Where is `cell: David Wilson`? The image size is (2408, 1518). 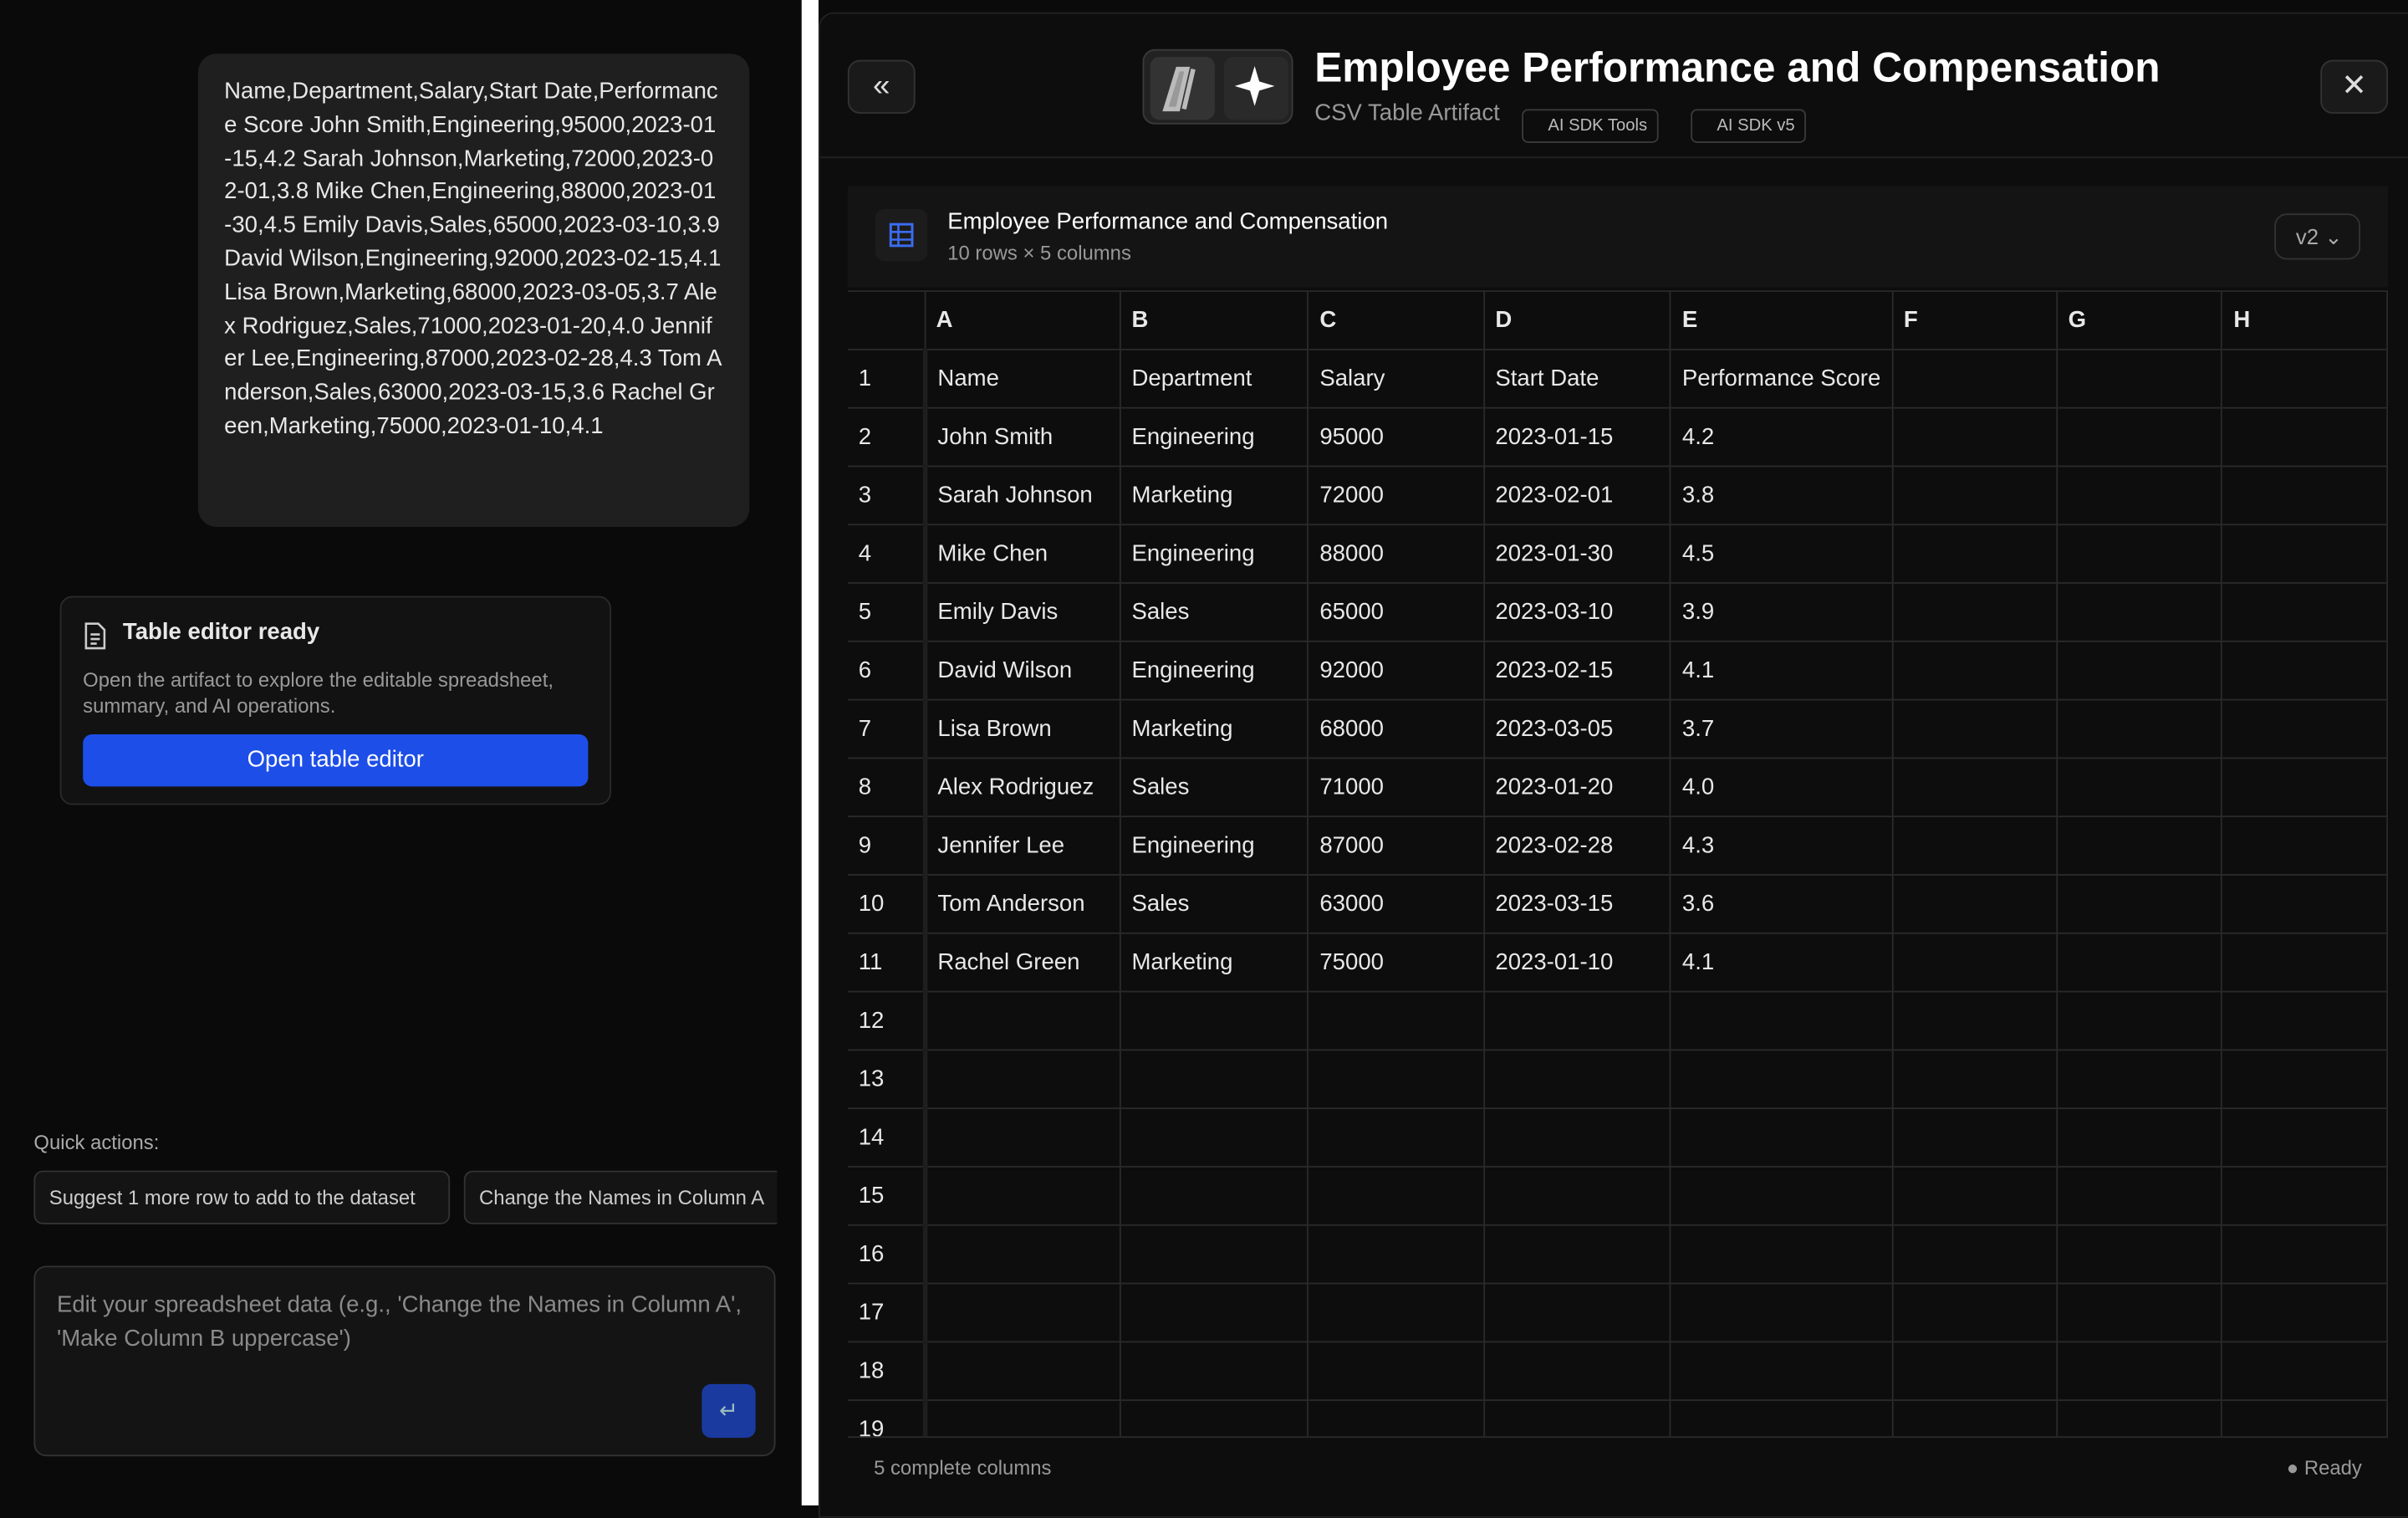
cell: David Wilson is located at coordinates (1022, 670).